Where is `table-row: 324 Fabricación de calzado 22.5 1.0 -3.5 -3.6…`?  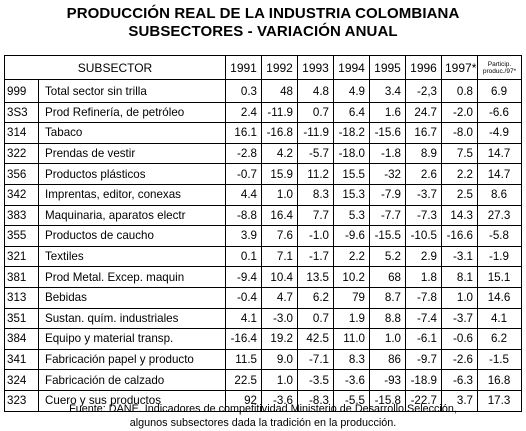 table-row: 324 Fabricación de calzado 22.5 1.0 -3.5 -3.6… is located at coordinates (263, 380).